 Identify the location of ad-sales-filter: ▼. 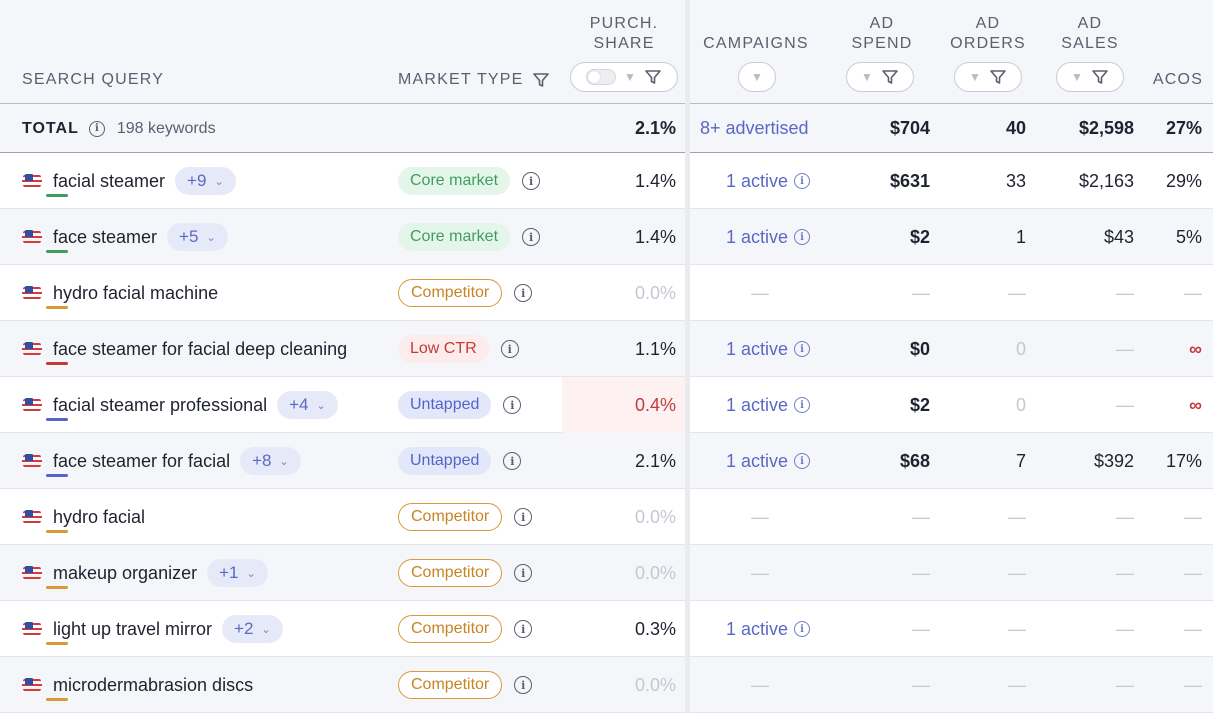
(1090, 77).